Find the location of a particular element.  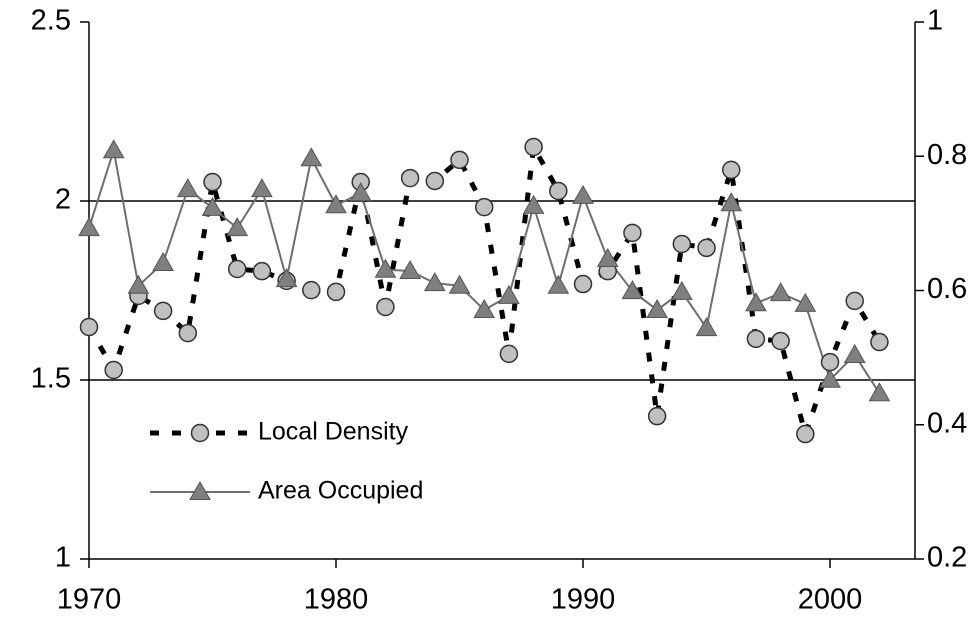

y-tick-label: 1 is located at coordinates (63, 558).